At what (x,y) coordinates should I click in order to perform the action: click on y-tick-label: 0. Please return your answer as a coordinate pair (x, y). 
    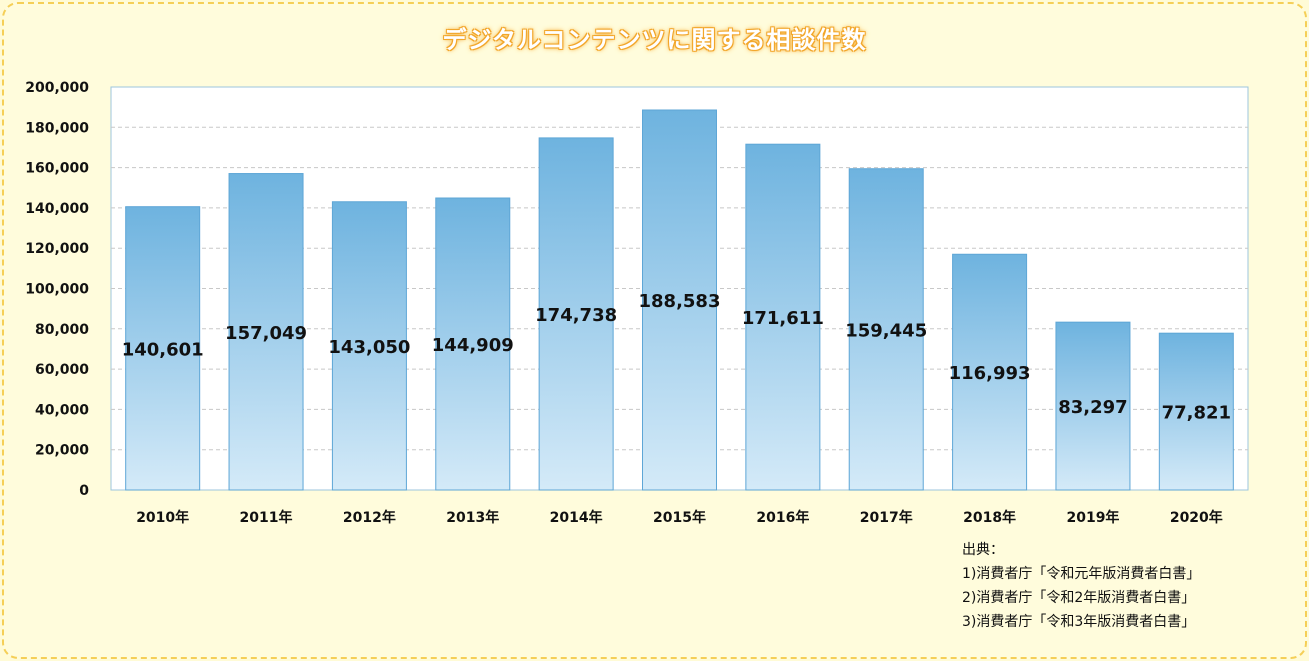
    Looking at the image, I should click on (84, 491).